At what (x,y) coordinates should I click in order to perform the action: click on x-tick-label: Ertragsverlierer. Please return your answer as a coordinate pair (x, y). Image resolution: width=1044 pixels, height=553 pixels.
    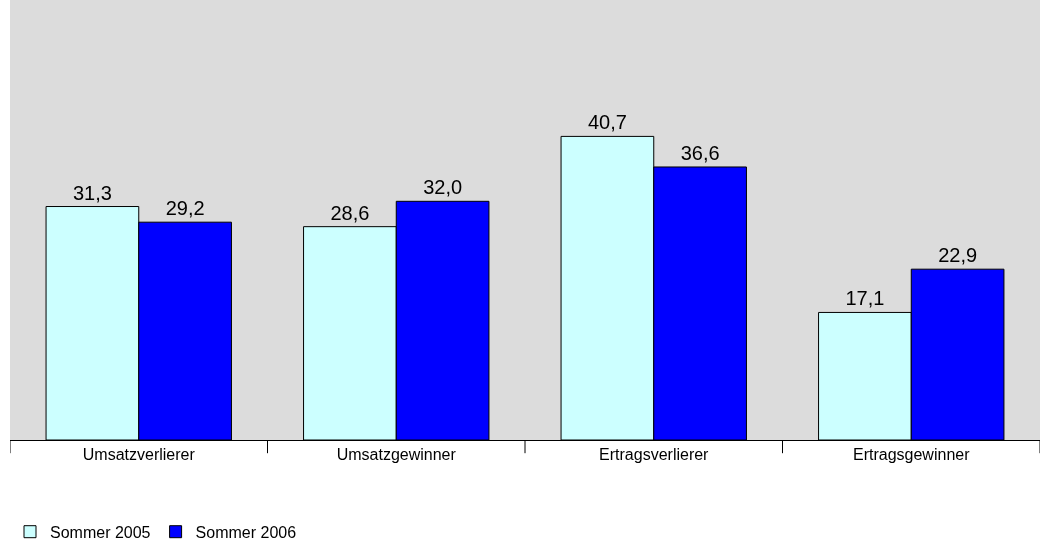
    Looking at the image, I should click on (654, 455).